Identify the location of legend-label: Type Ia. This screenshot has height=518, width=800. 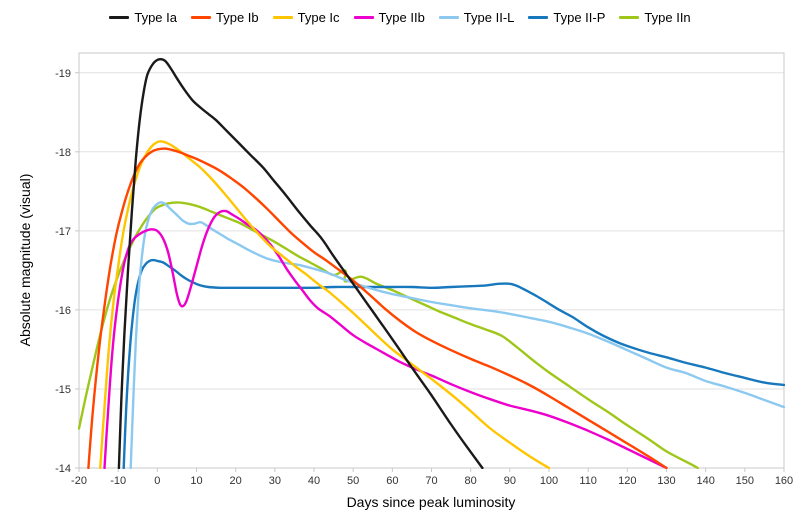
(155, 17).